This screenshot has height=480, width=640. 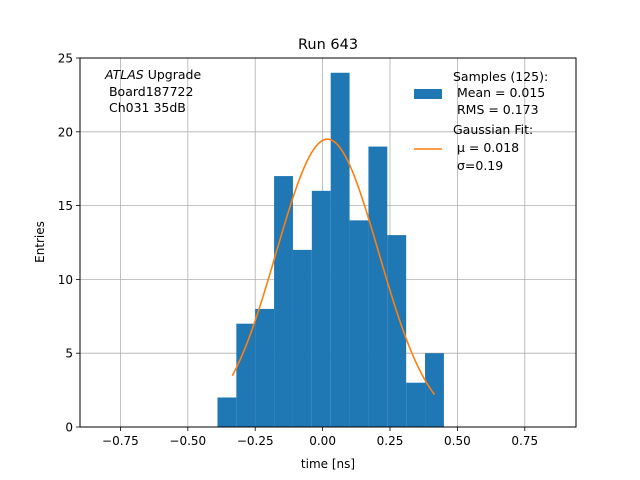 I want to click on annotation-atlas: ATLAS, so click(x=124, y=74).